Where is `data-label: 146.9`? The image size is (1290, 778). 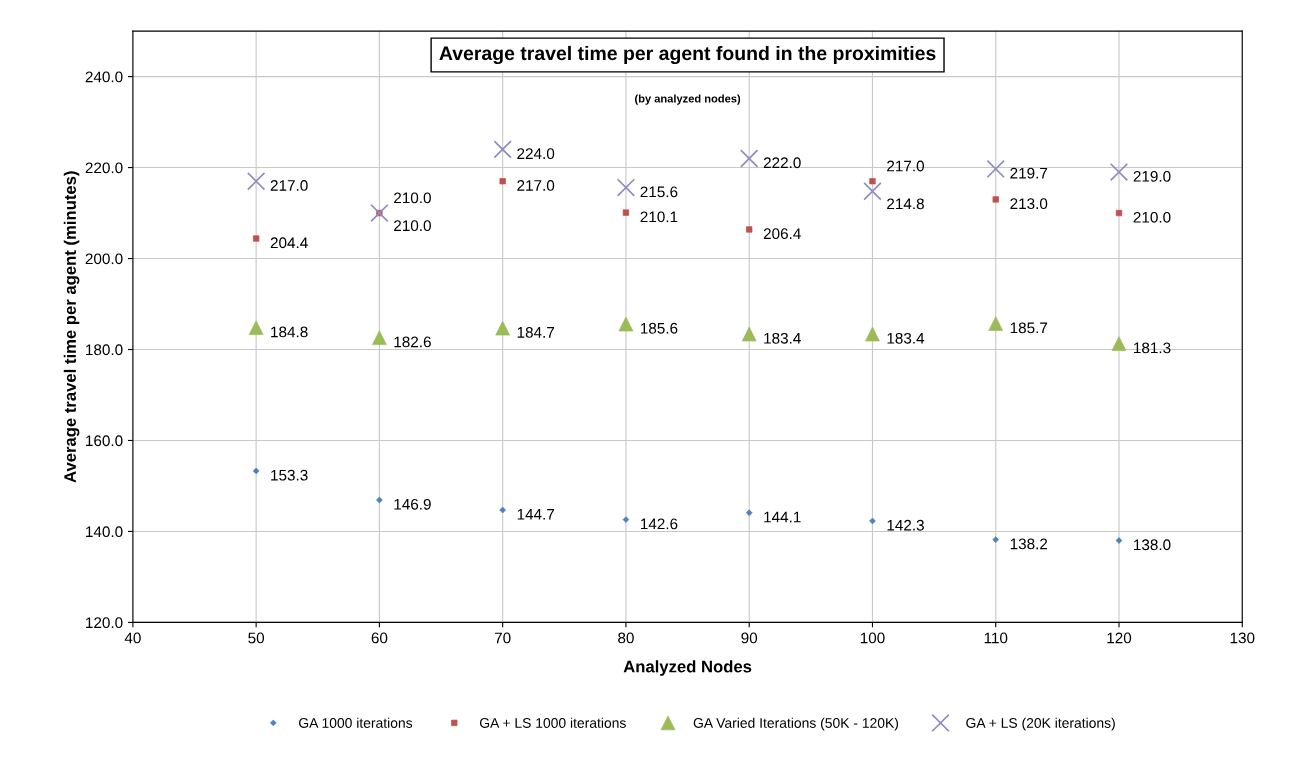
data-label: 146.9 is located at coordinates (412, 504).